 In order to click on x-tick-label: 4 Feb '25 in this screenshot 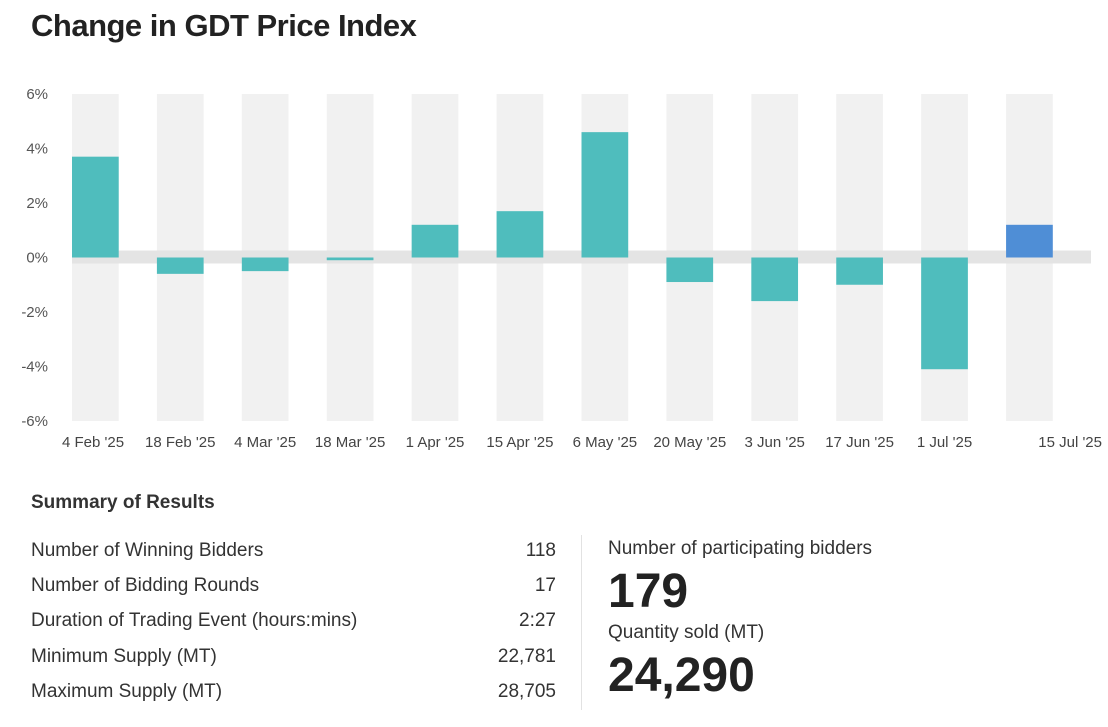, I will do `click(93, 442)`.